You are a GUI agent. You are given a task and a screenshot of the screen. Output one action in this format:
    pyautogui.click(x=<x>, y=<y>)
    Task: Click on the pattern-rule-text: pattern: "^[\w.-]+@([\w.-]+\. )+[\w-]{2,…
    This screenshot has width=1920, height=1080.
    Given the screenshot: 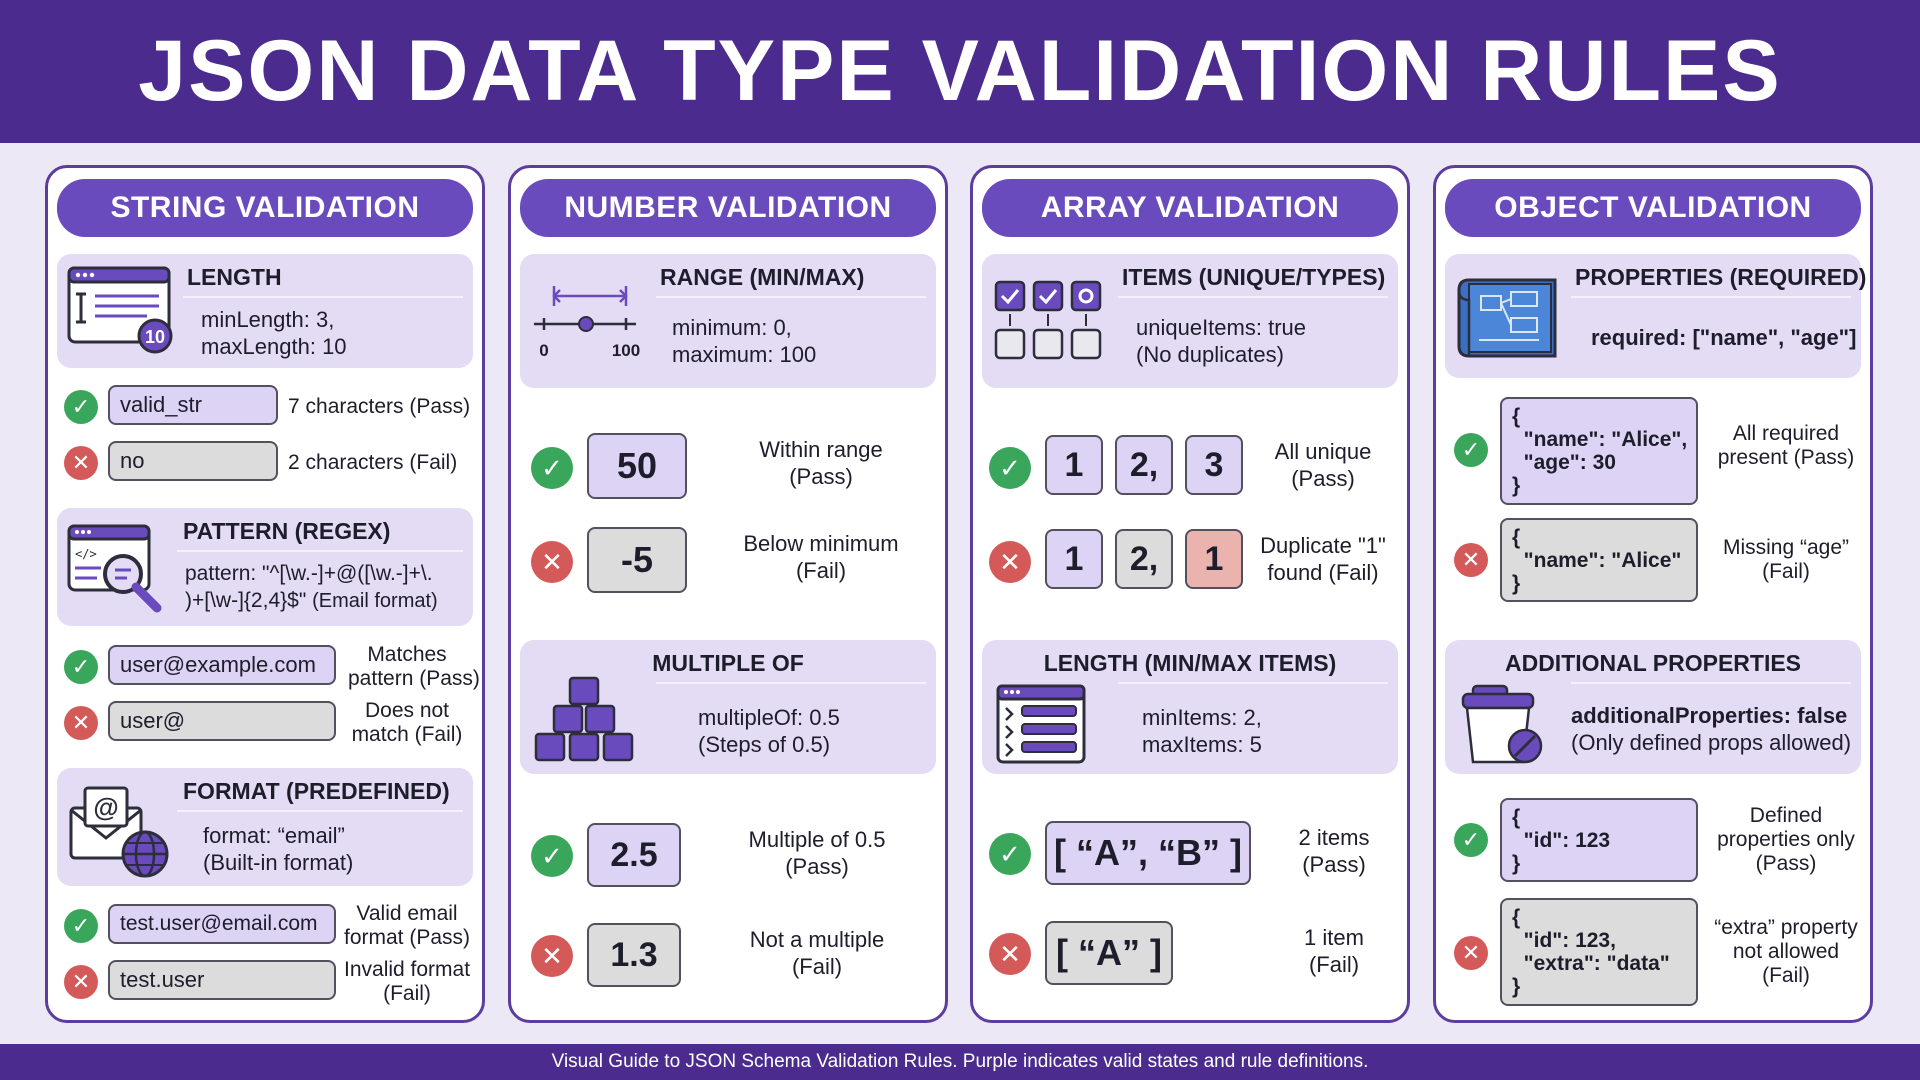 What is the action you would take?
    pyautogui.click(x=311, y=587)
    